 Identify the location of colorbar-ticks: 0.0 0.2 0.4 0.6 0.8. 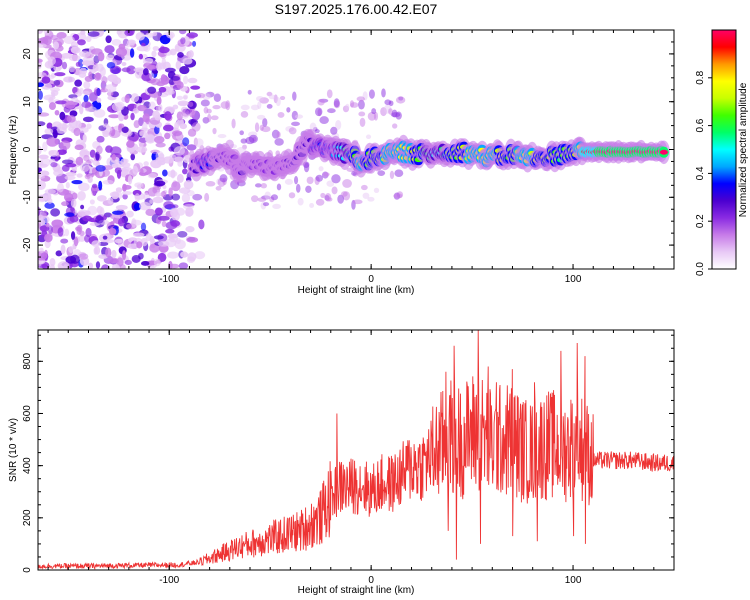
(703, 173).